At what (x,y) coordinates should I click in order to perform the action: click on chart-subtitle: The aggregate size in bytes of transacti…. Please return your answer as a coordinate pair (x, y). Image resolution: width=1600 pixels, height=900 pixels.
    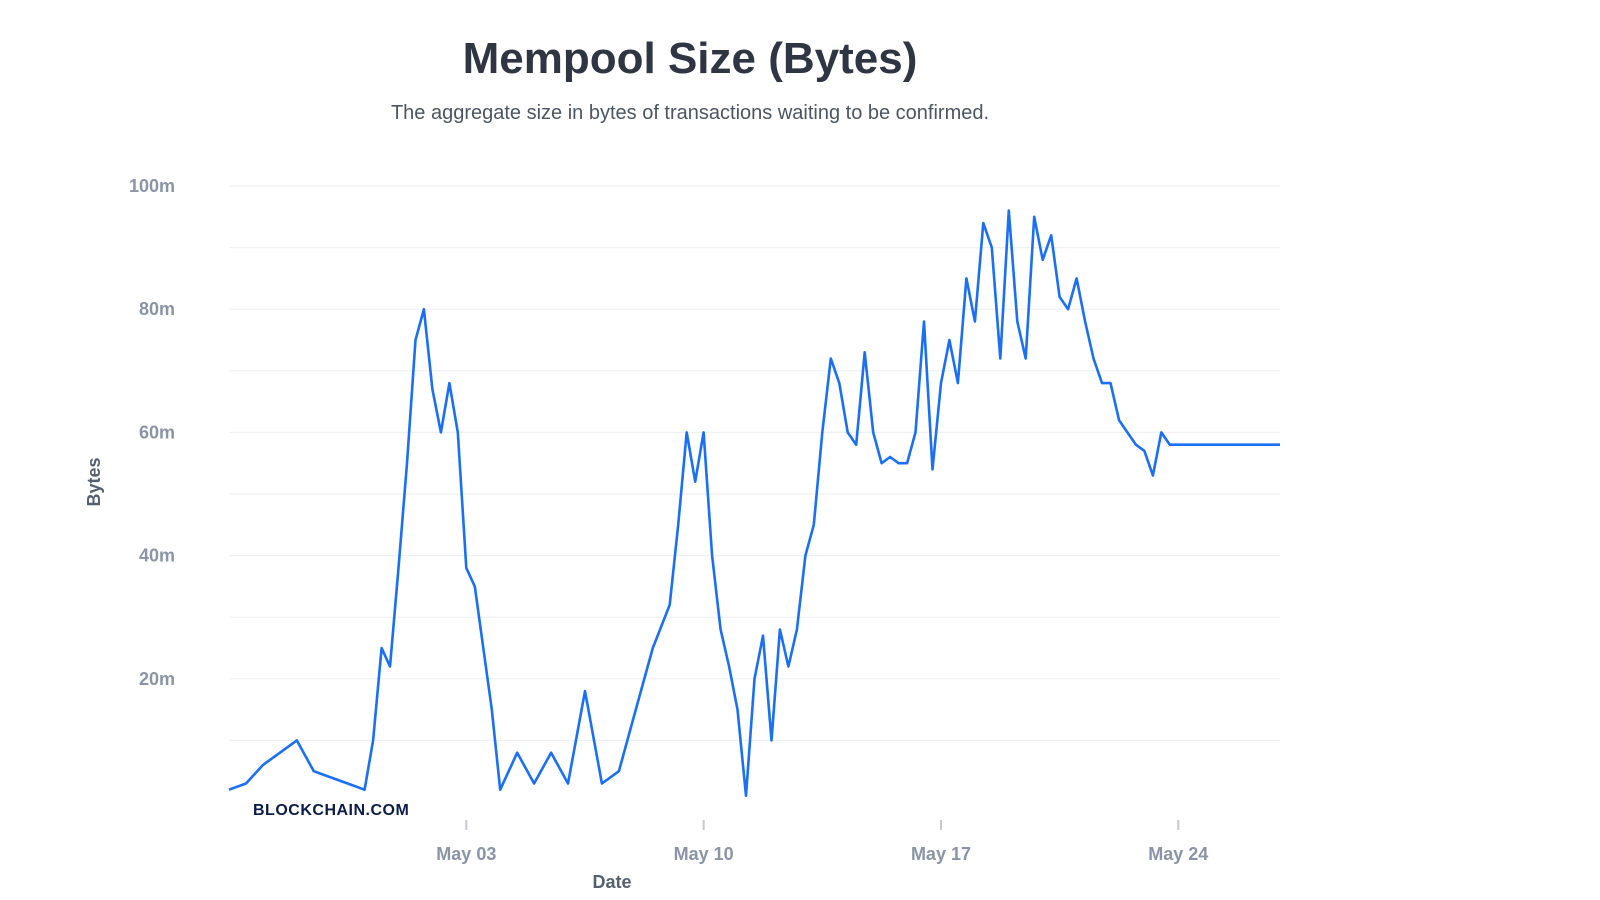
    Looking at the image, I should click on (690, 113).